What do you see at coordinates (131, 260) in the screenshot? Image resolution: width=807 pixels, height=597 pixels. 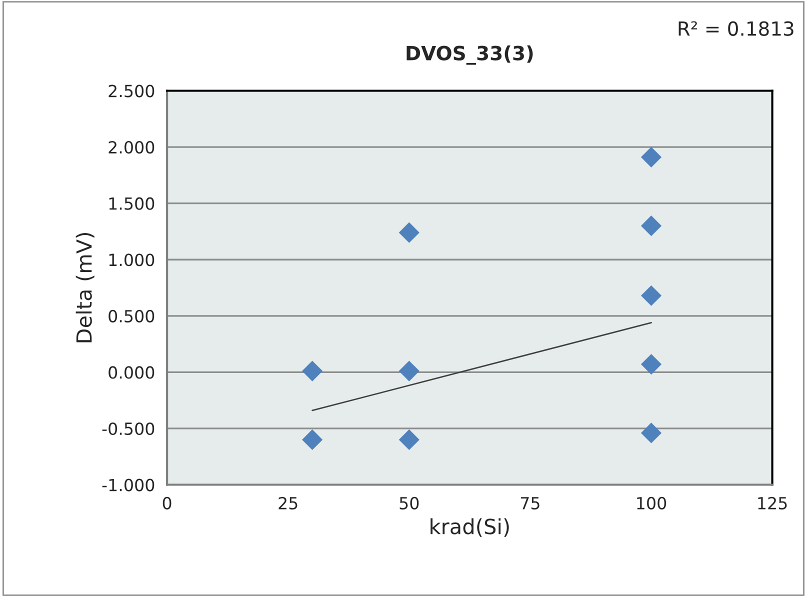 I see `y-tick-label: 1.000` at bounding box center [131, 260].